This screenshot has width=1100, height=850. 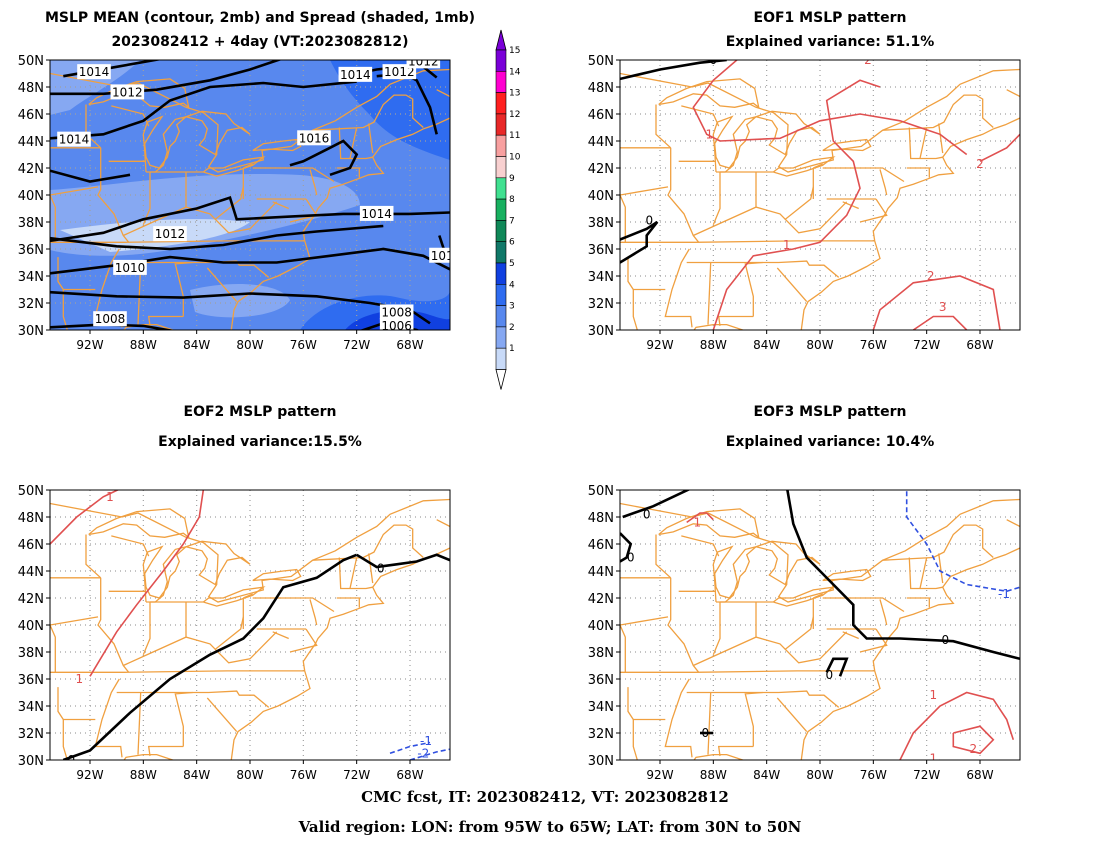 What do you see at coordinates (830, 412) in the screenshot?
I see `eof3-panel-title: EOF3 MSLP pattern` at bounding box center [830, 412].